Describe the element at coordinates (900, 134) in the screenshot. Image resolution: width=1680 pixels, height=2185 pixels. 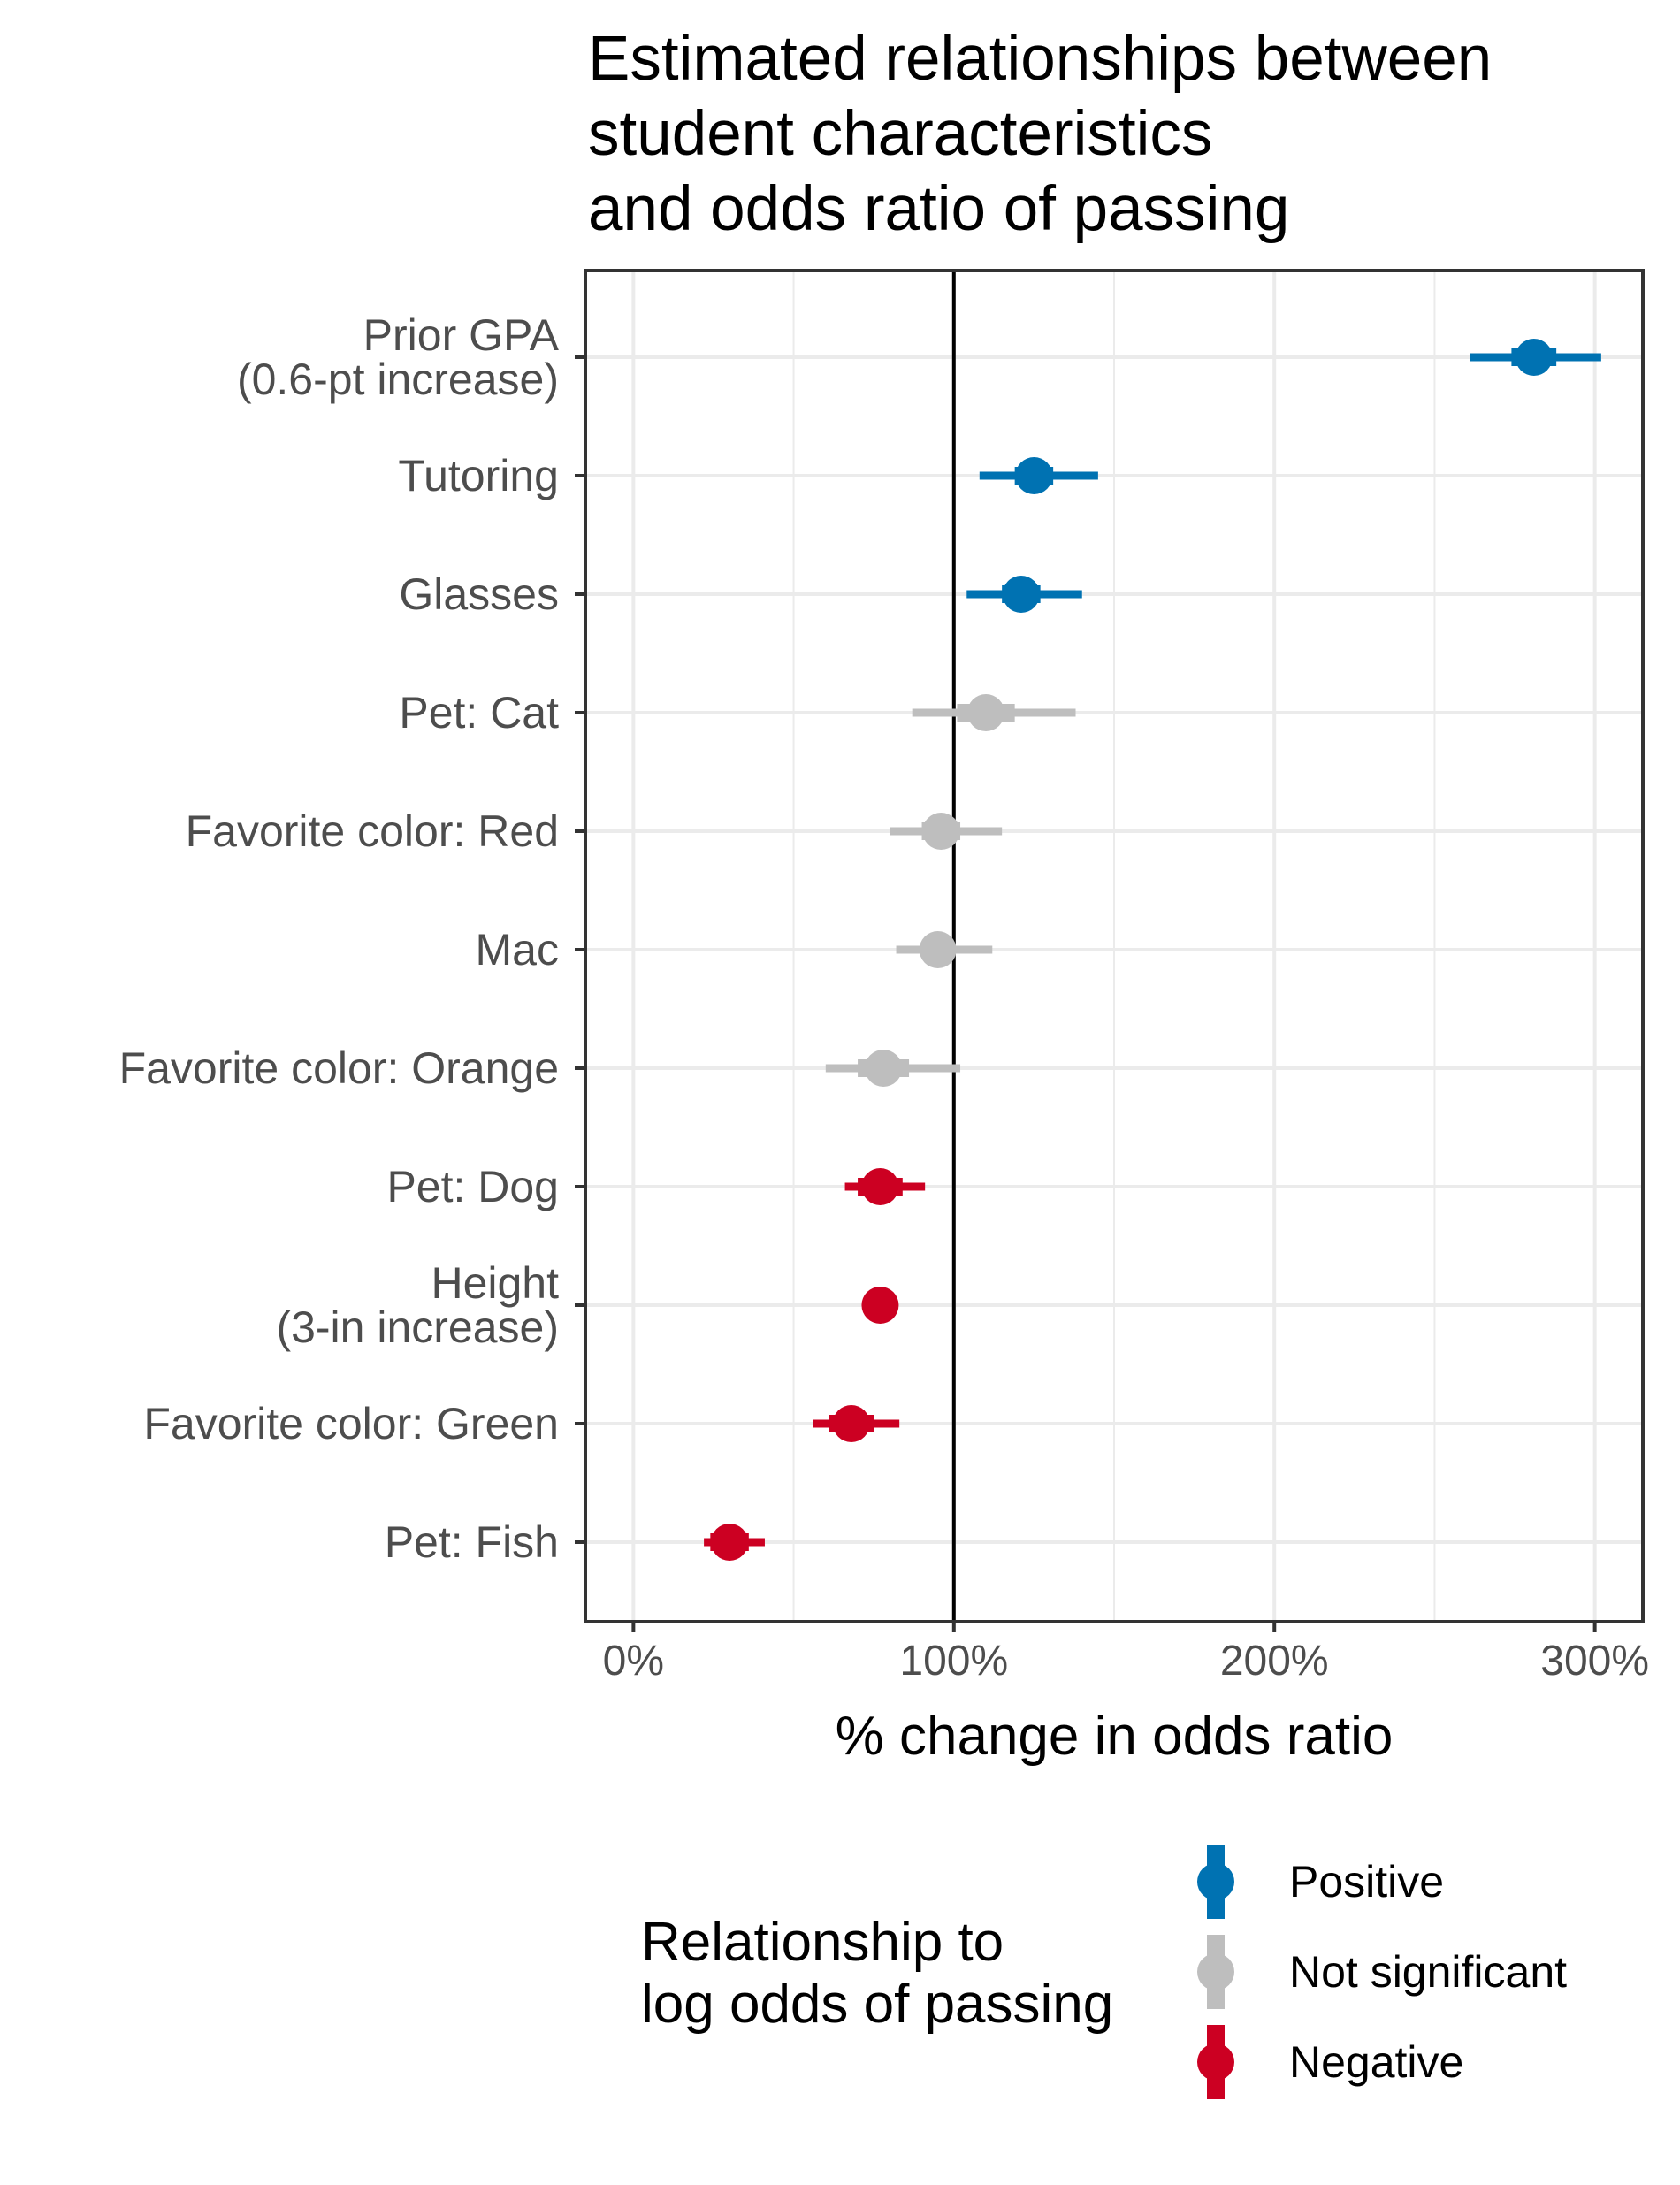
I see `chart-title-line: student characteristics` at that location.